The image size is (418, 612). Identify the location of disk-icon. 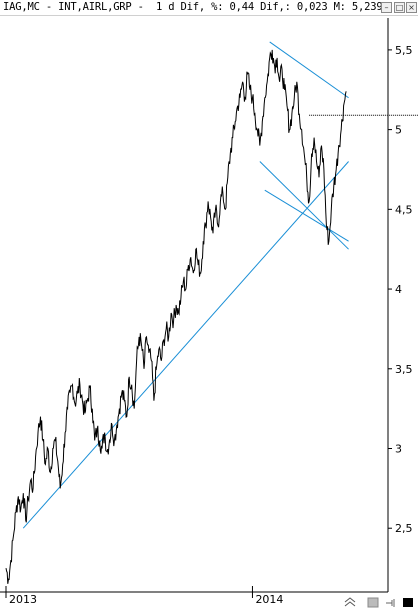
(373, 600).